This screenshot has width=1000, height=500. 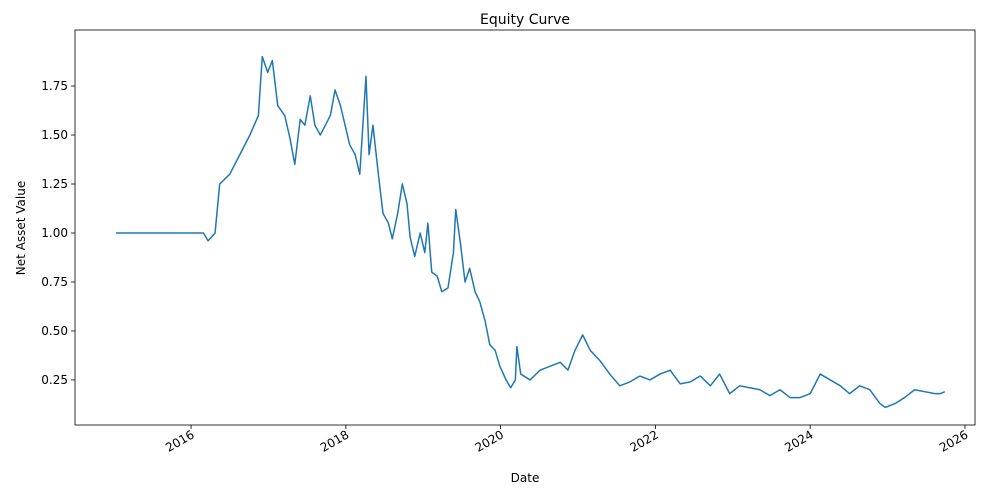 What do you see at coordinates (179, 440) in the screenshot?
I see `x-tick-label: 2016` at bounding box center [179, 440].